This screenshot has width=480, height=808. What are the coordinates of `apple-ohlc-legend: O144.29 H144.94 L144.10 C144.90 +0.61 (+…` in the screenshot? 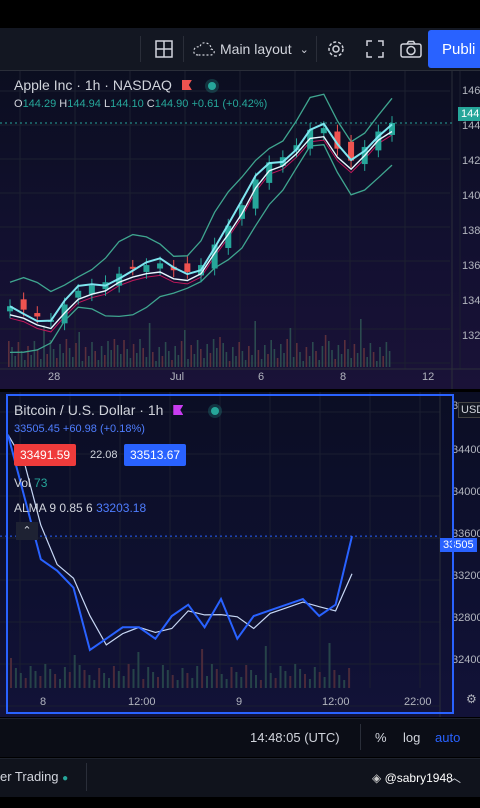 It's located at (141, 104).